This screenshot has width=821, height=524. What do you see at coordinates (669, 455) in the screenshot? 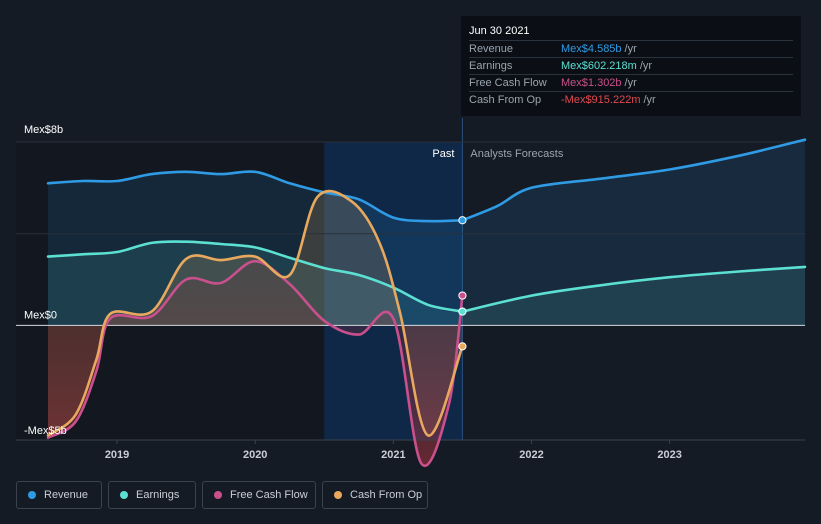
I see `x-tick-label: 2023` at bounding box center [669, 455].